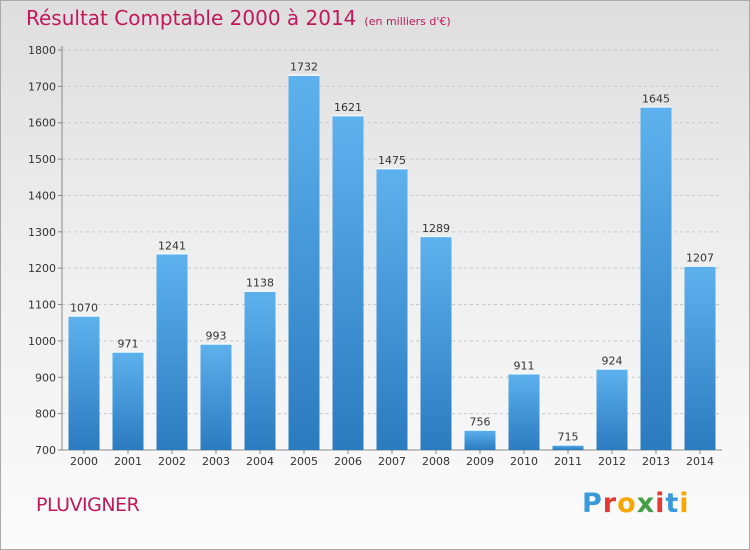 This screenshot has width=750, height=550. Describe the element at coordinates (656, 98) in the screenshot. I see `data-label: 1645` at that location.